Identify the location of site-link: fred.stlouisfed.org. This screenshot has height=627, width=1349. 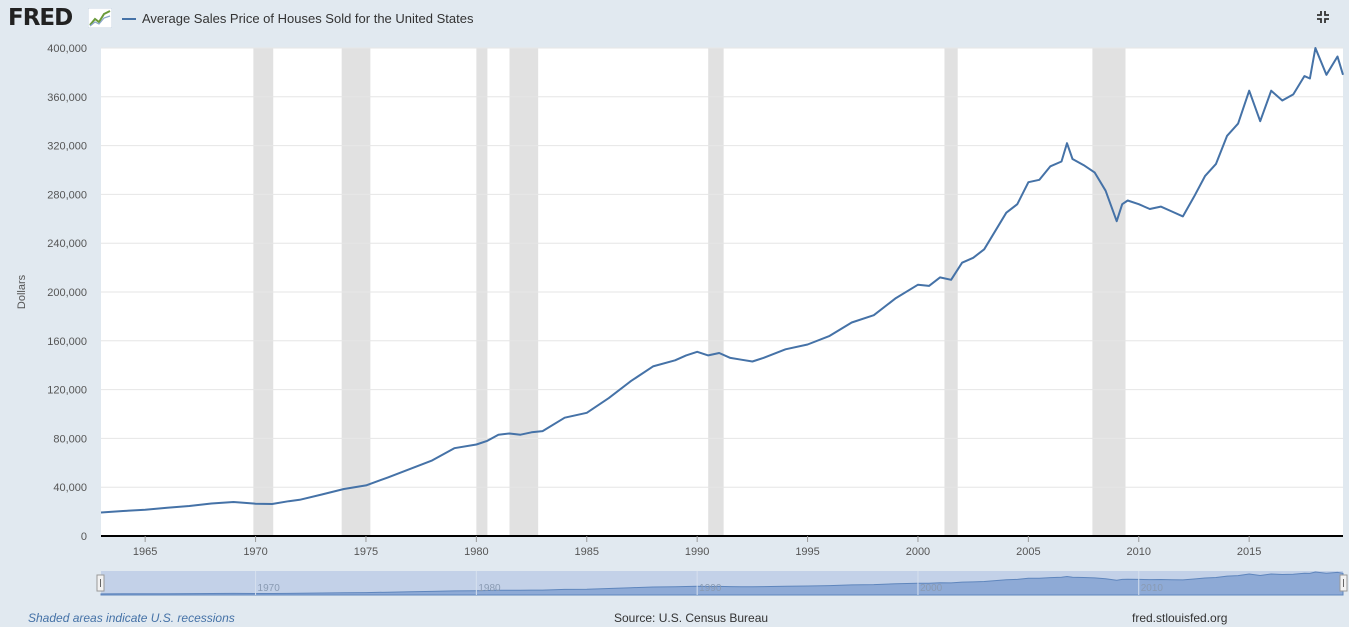
(1180, 618).